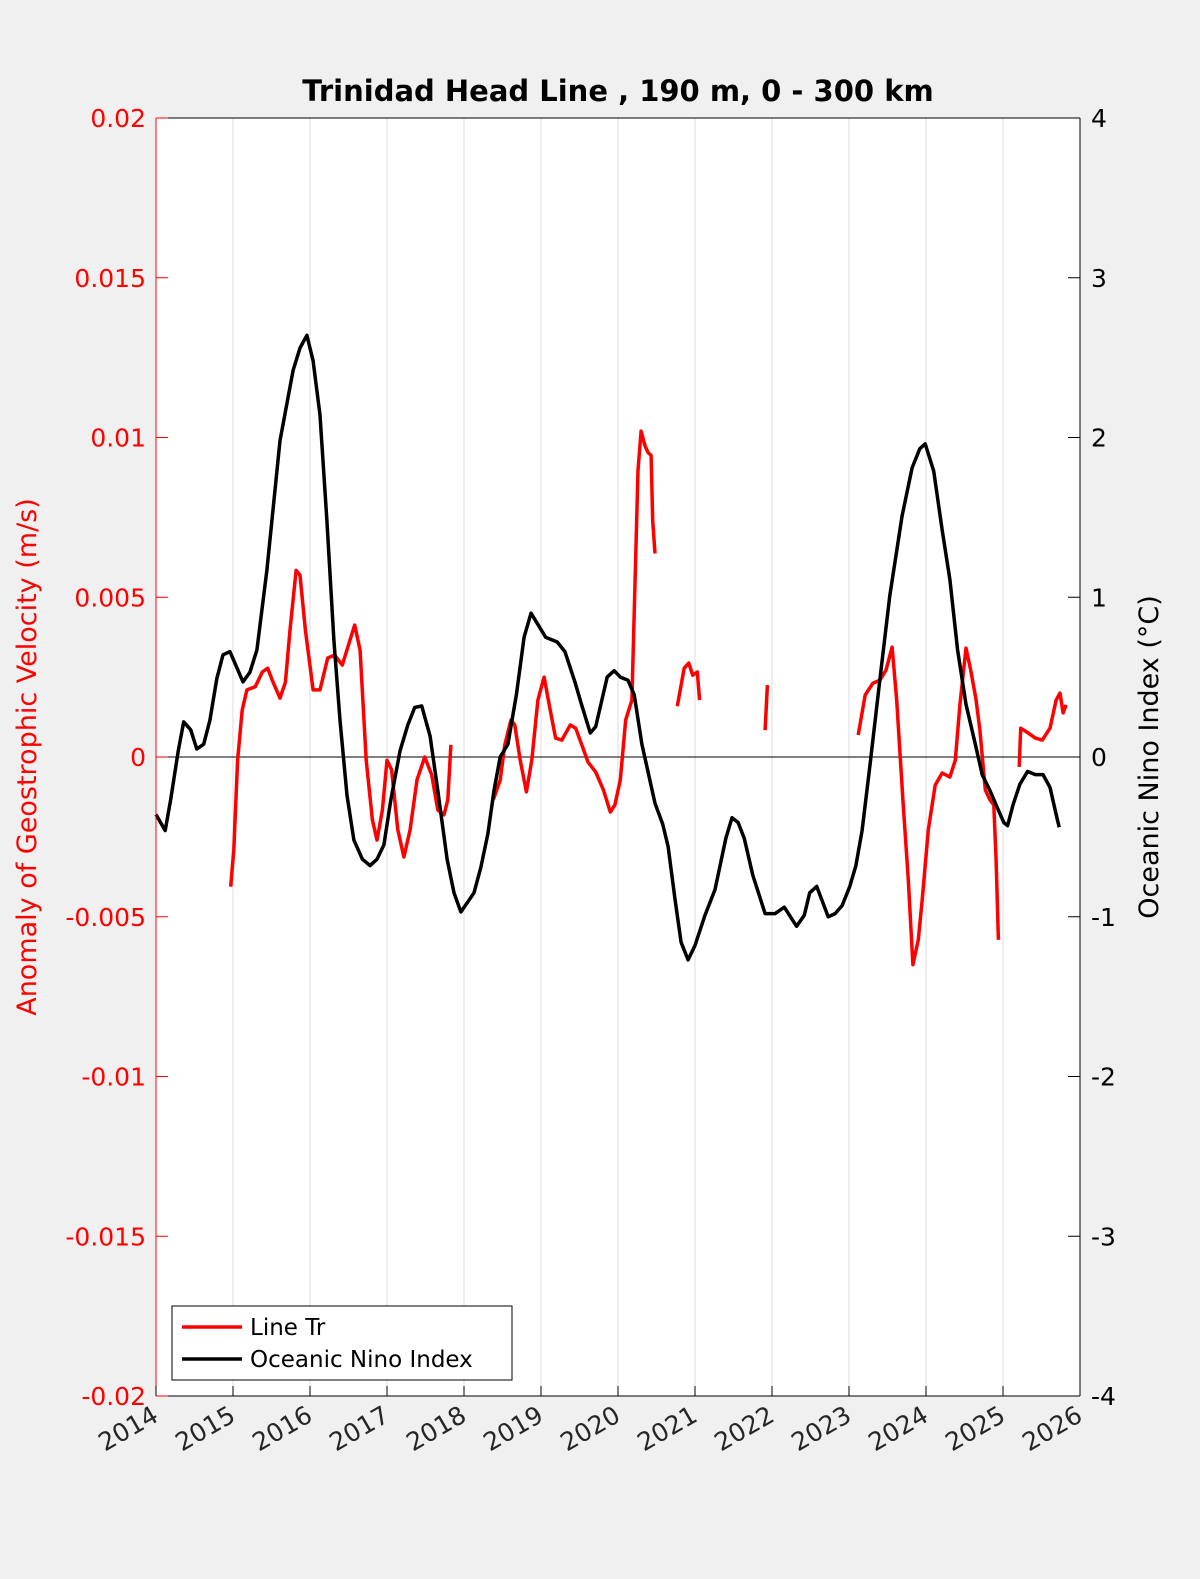  Describe the element at coordinates (27, 757) in the screenshot. I see `left-axis-label: Anomaly of Geostrophic Velocity (m/s)` at that location.